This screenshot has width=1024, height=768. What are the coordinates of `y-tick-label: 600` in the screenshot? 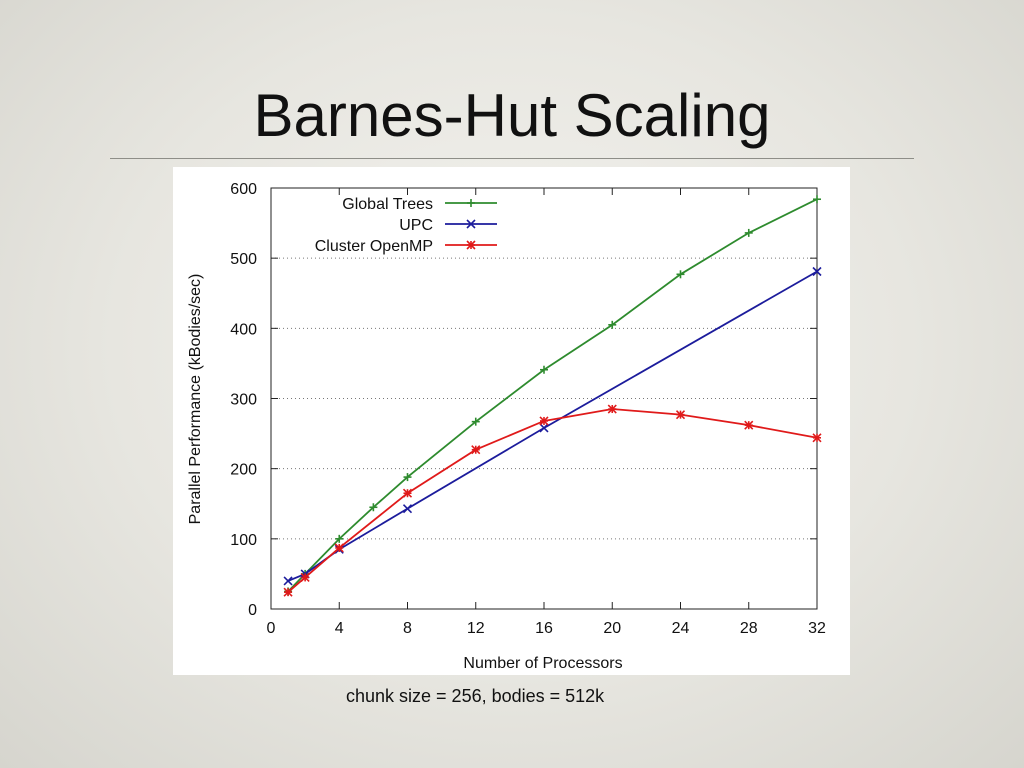 It's located at (243, 189).